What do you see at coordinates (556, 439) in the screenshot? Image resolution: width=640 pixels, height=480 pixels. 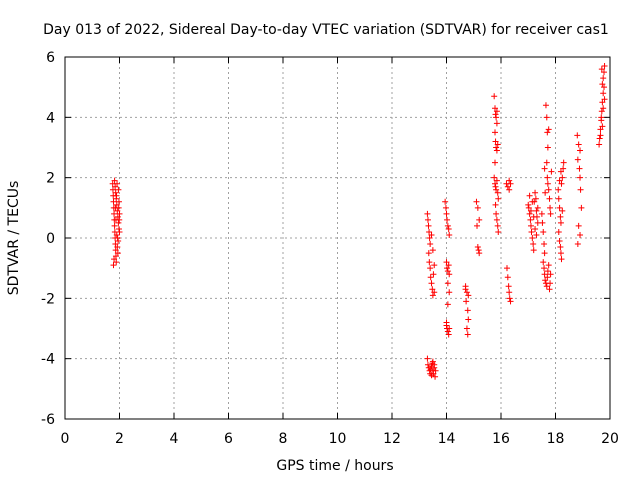 I see `x-tick-label: 18` at bounding box center [556, 439].